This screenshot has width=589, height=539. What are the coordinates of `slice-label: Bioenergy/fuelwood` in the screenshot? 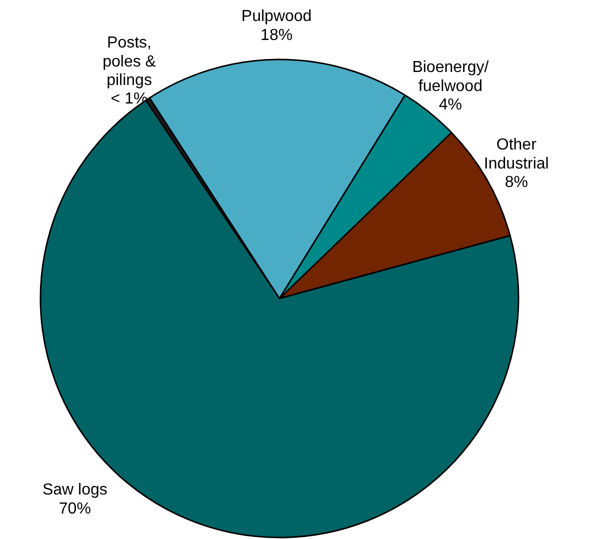 It's located at (451, 77).